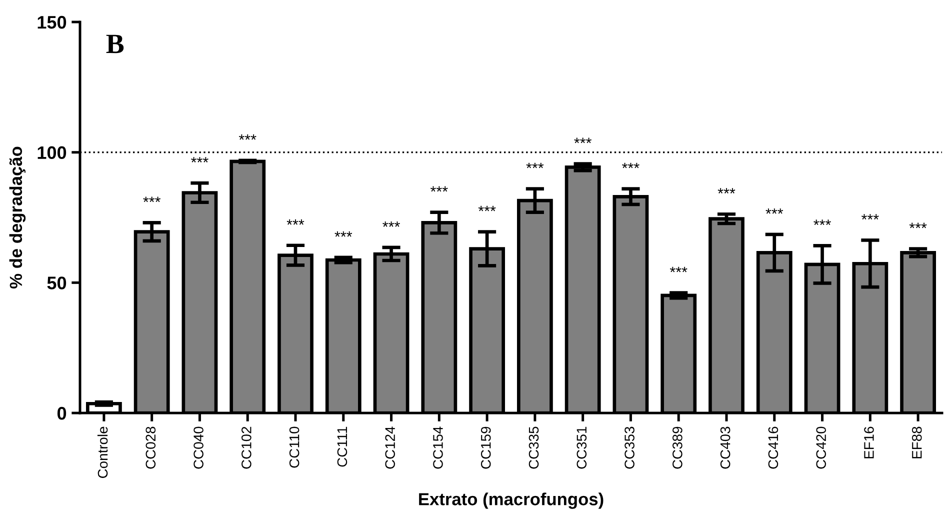 Image resolution: width=947 pixels, height=519 pixels. I want to click on x-tick-label: CC110, so click(294, 447).